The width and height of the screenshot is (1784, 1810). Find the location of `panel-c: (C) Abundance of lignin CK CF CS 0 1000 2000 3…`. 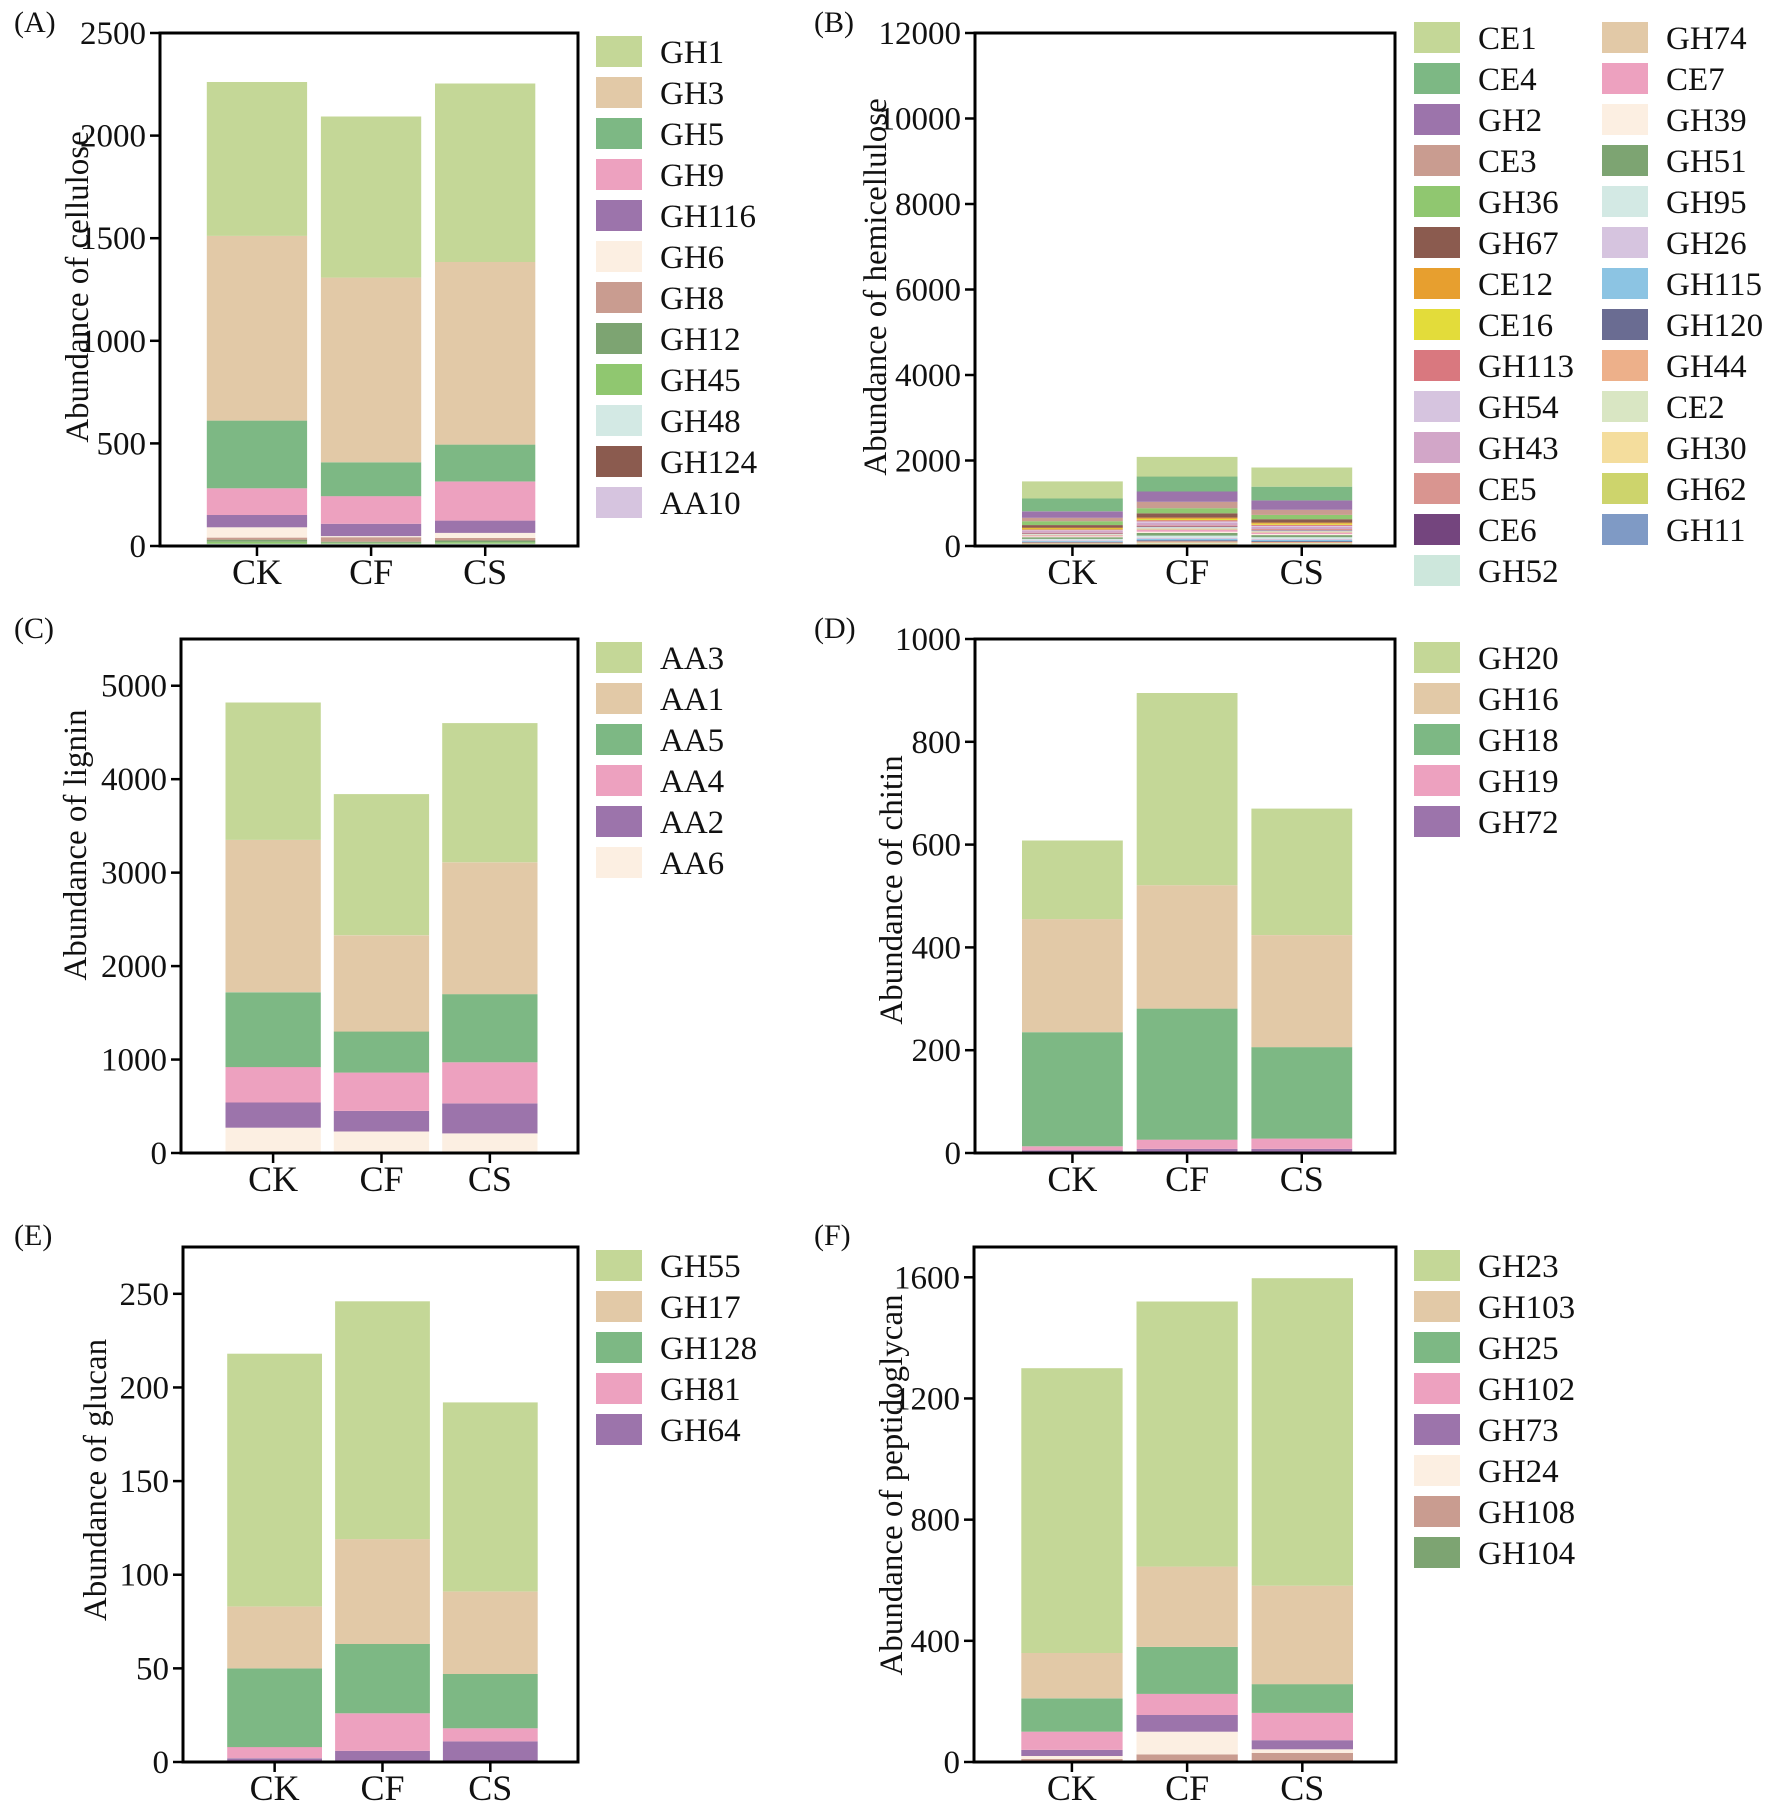

panel-c: (C) Abundance of lignin CK CF CS 0 1000 2000 3… is located at coordinates (369, 905).